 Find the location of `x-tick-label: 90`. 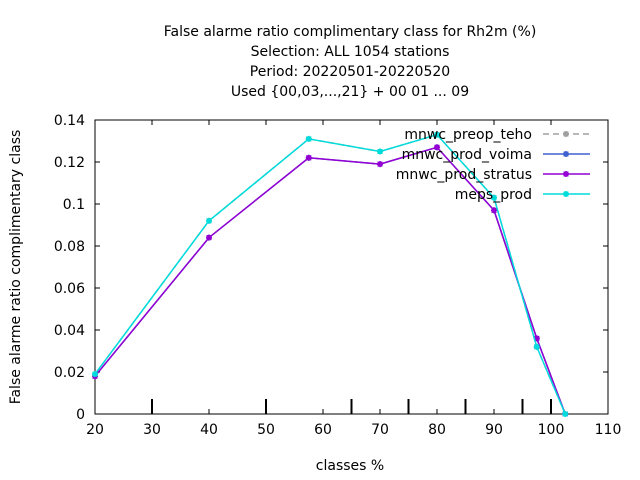

x-tick-label: 90 is located at coordinates (494, 430).